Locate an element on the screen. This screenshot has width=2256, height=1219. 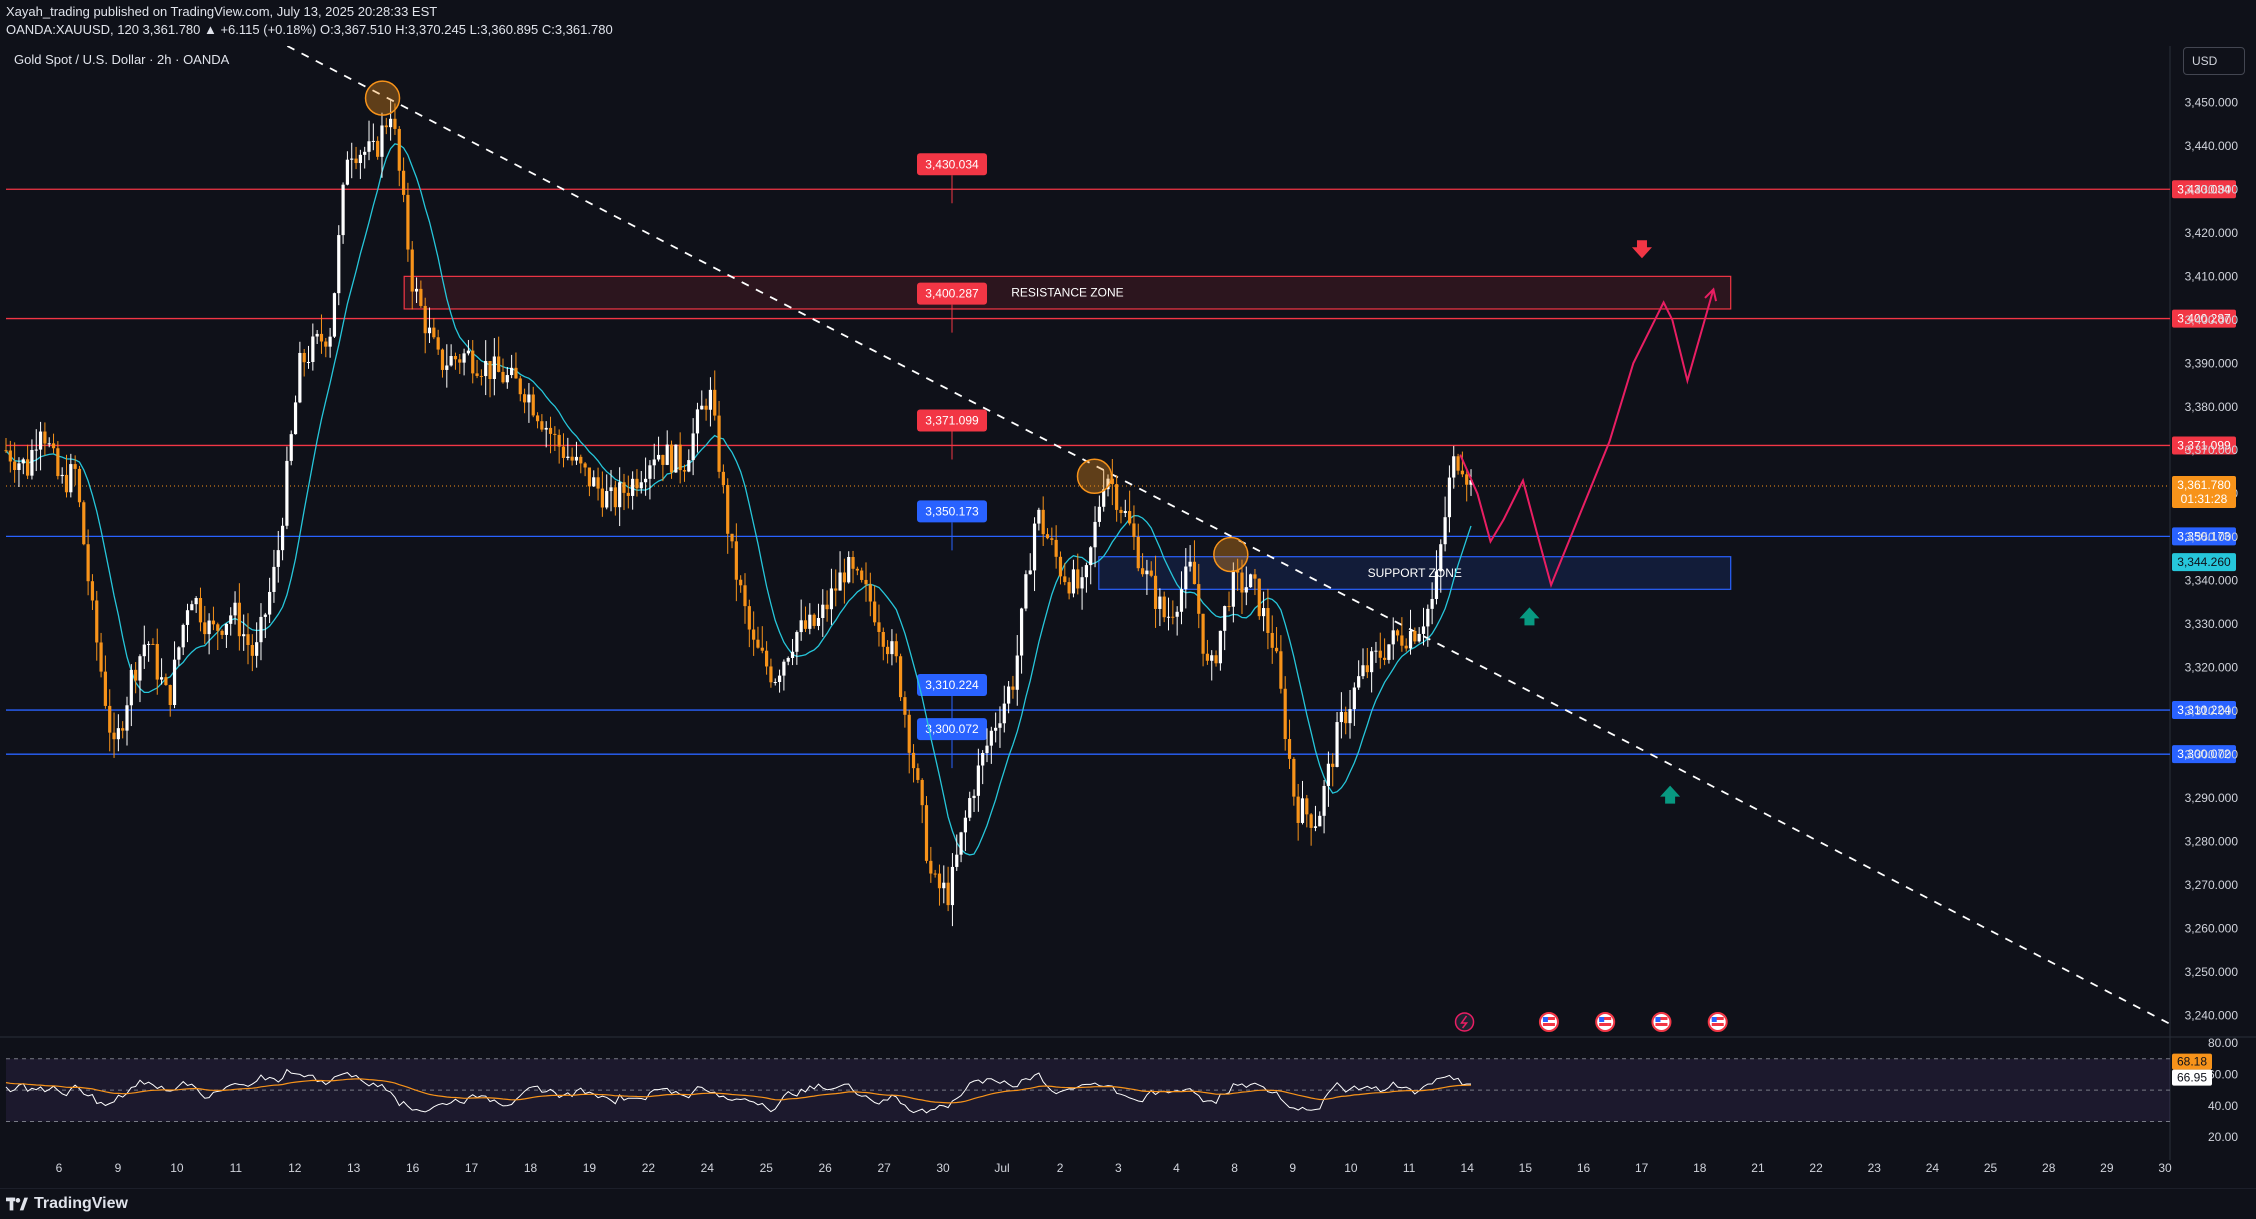
support-zone-box is located at coordinates (1415, 573).